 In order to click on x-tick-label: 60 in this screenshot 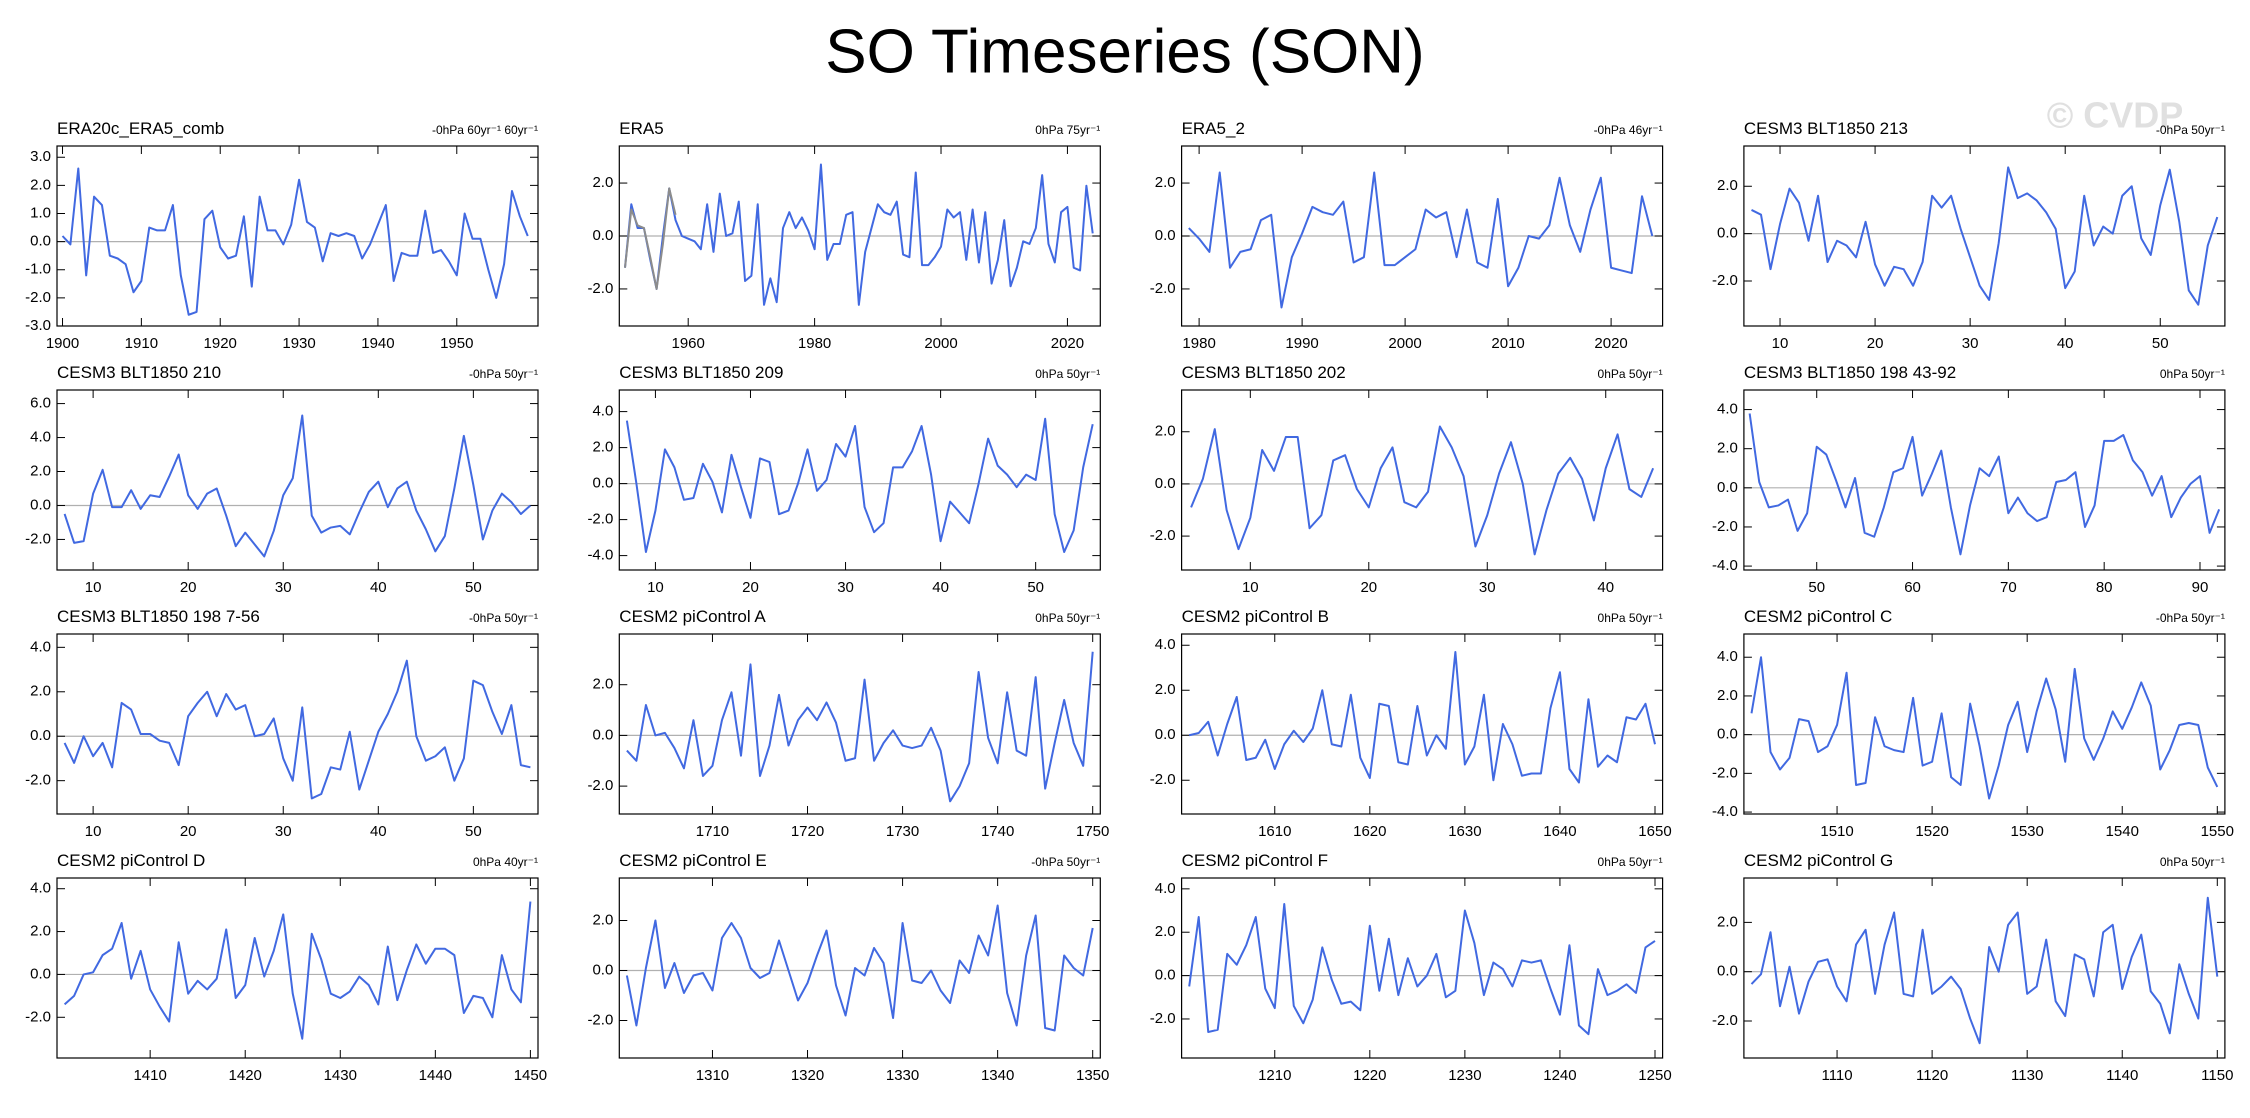, I will do `click(1912, 587)`.